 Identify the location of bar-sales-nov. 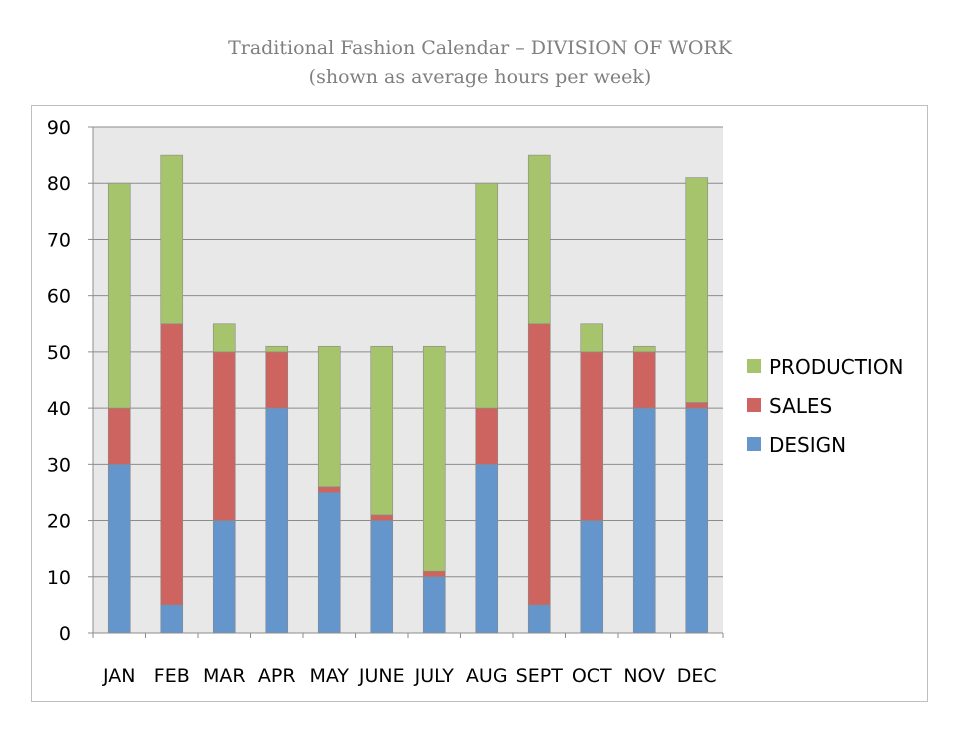
(644, 380).